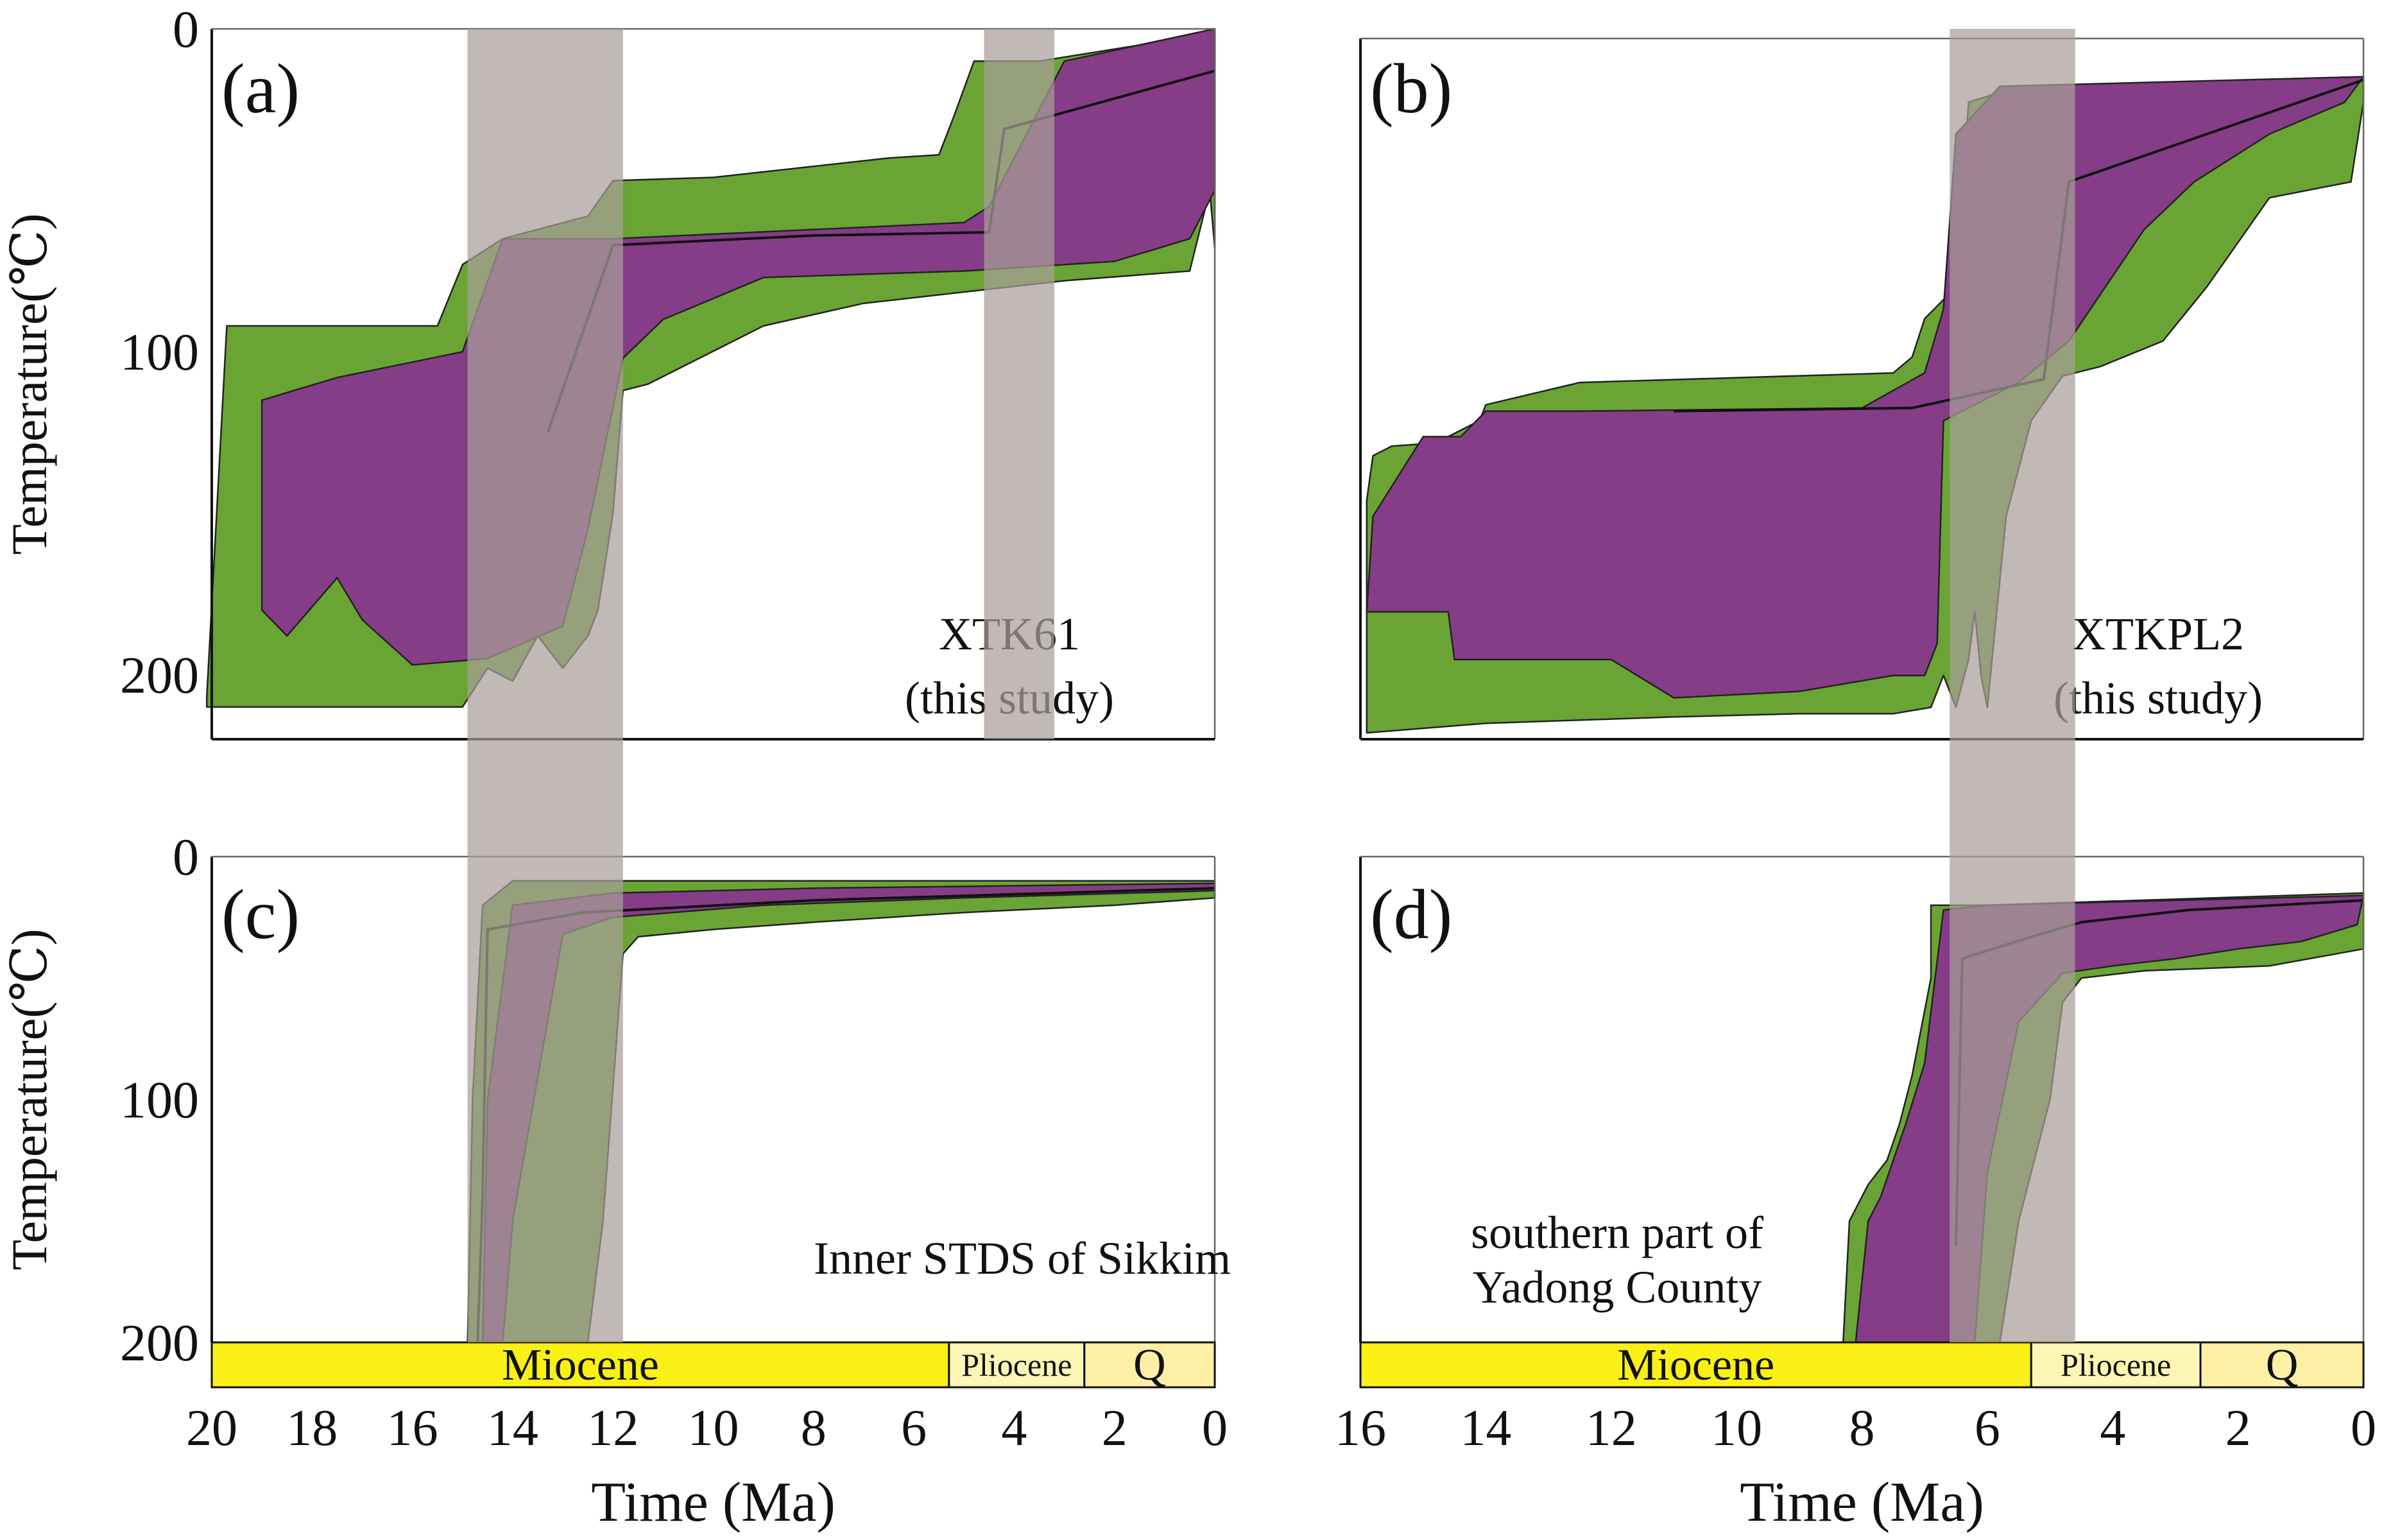  I want to click on epoch-miocene, so click(580, 1365).